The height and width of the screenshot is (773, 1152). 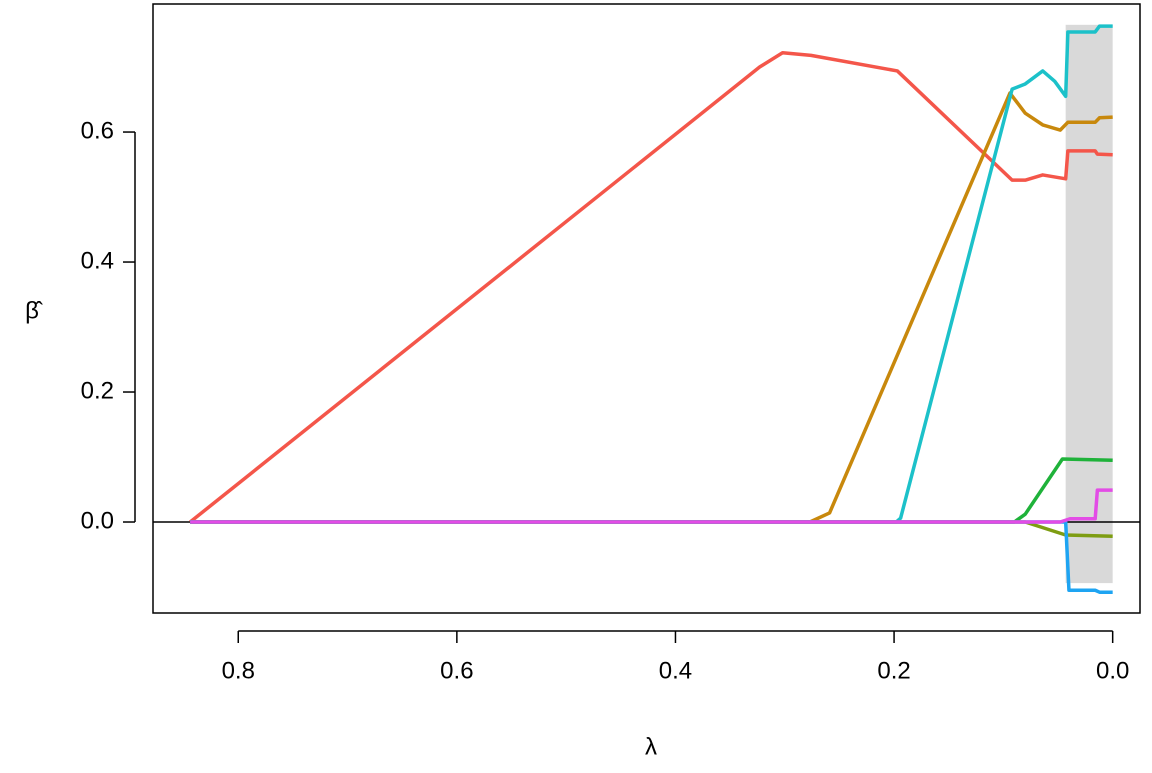 I want to click on y-tick-label: 0.2, so click(x=97, y=390).